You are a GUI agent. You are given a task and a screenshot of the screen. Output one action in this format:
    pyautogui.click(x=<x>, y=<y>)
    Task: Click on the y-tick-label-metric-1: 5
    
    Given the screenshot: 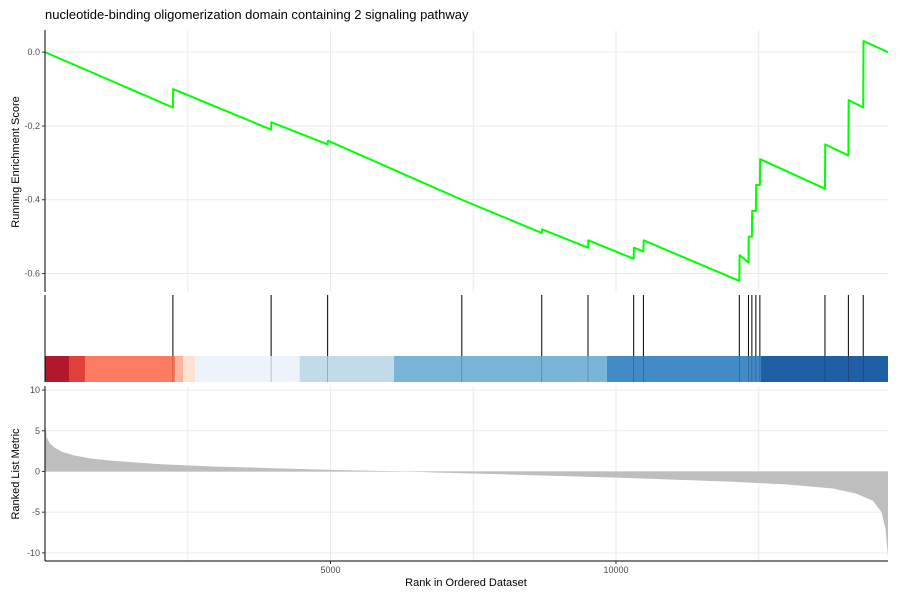 What is the action you would take?
    pyautogui.click(x=37, y=431)
    